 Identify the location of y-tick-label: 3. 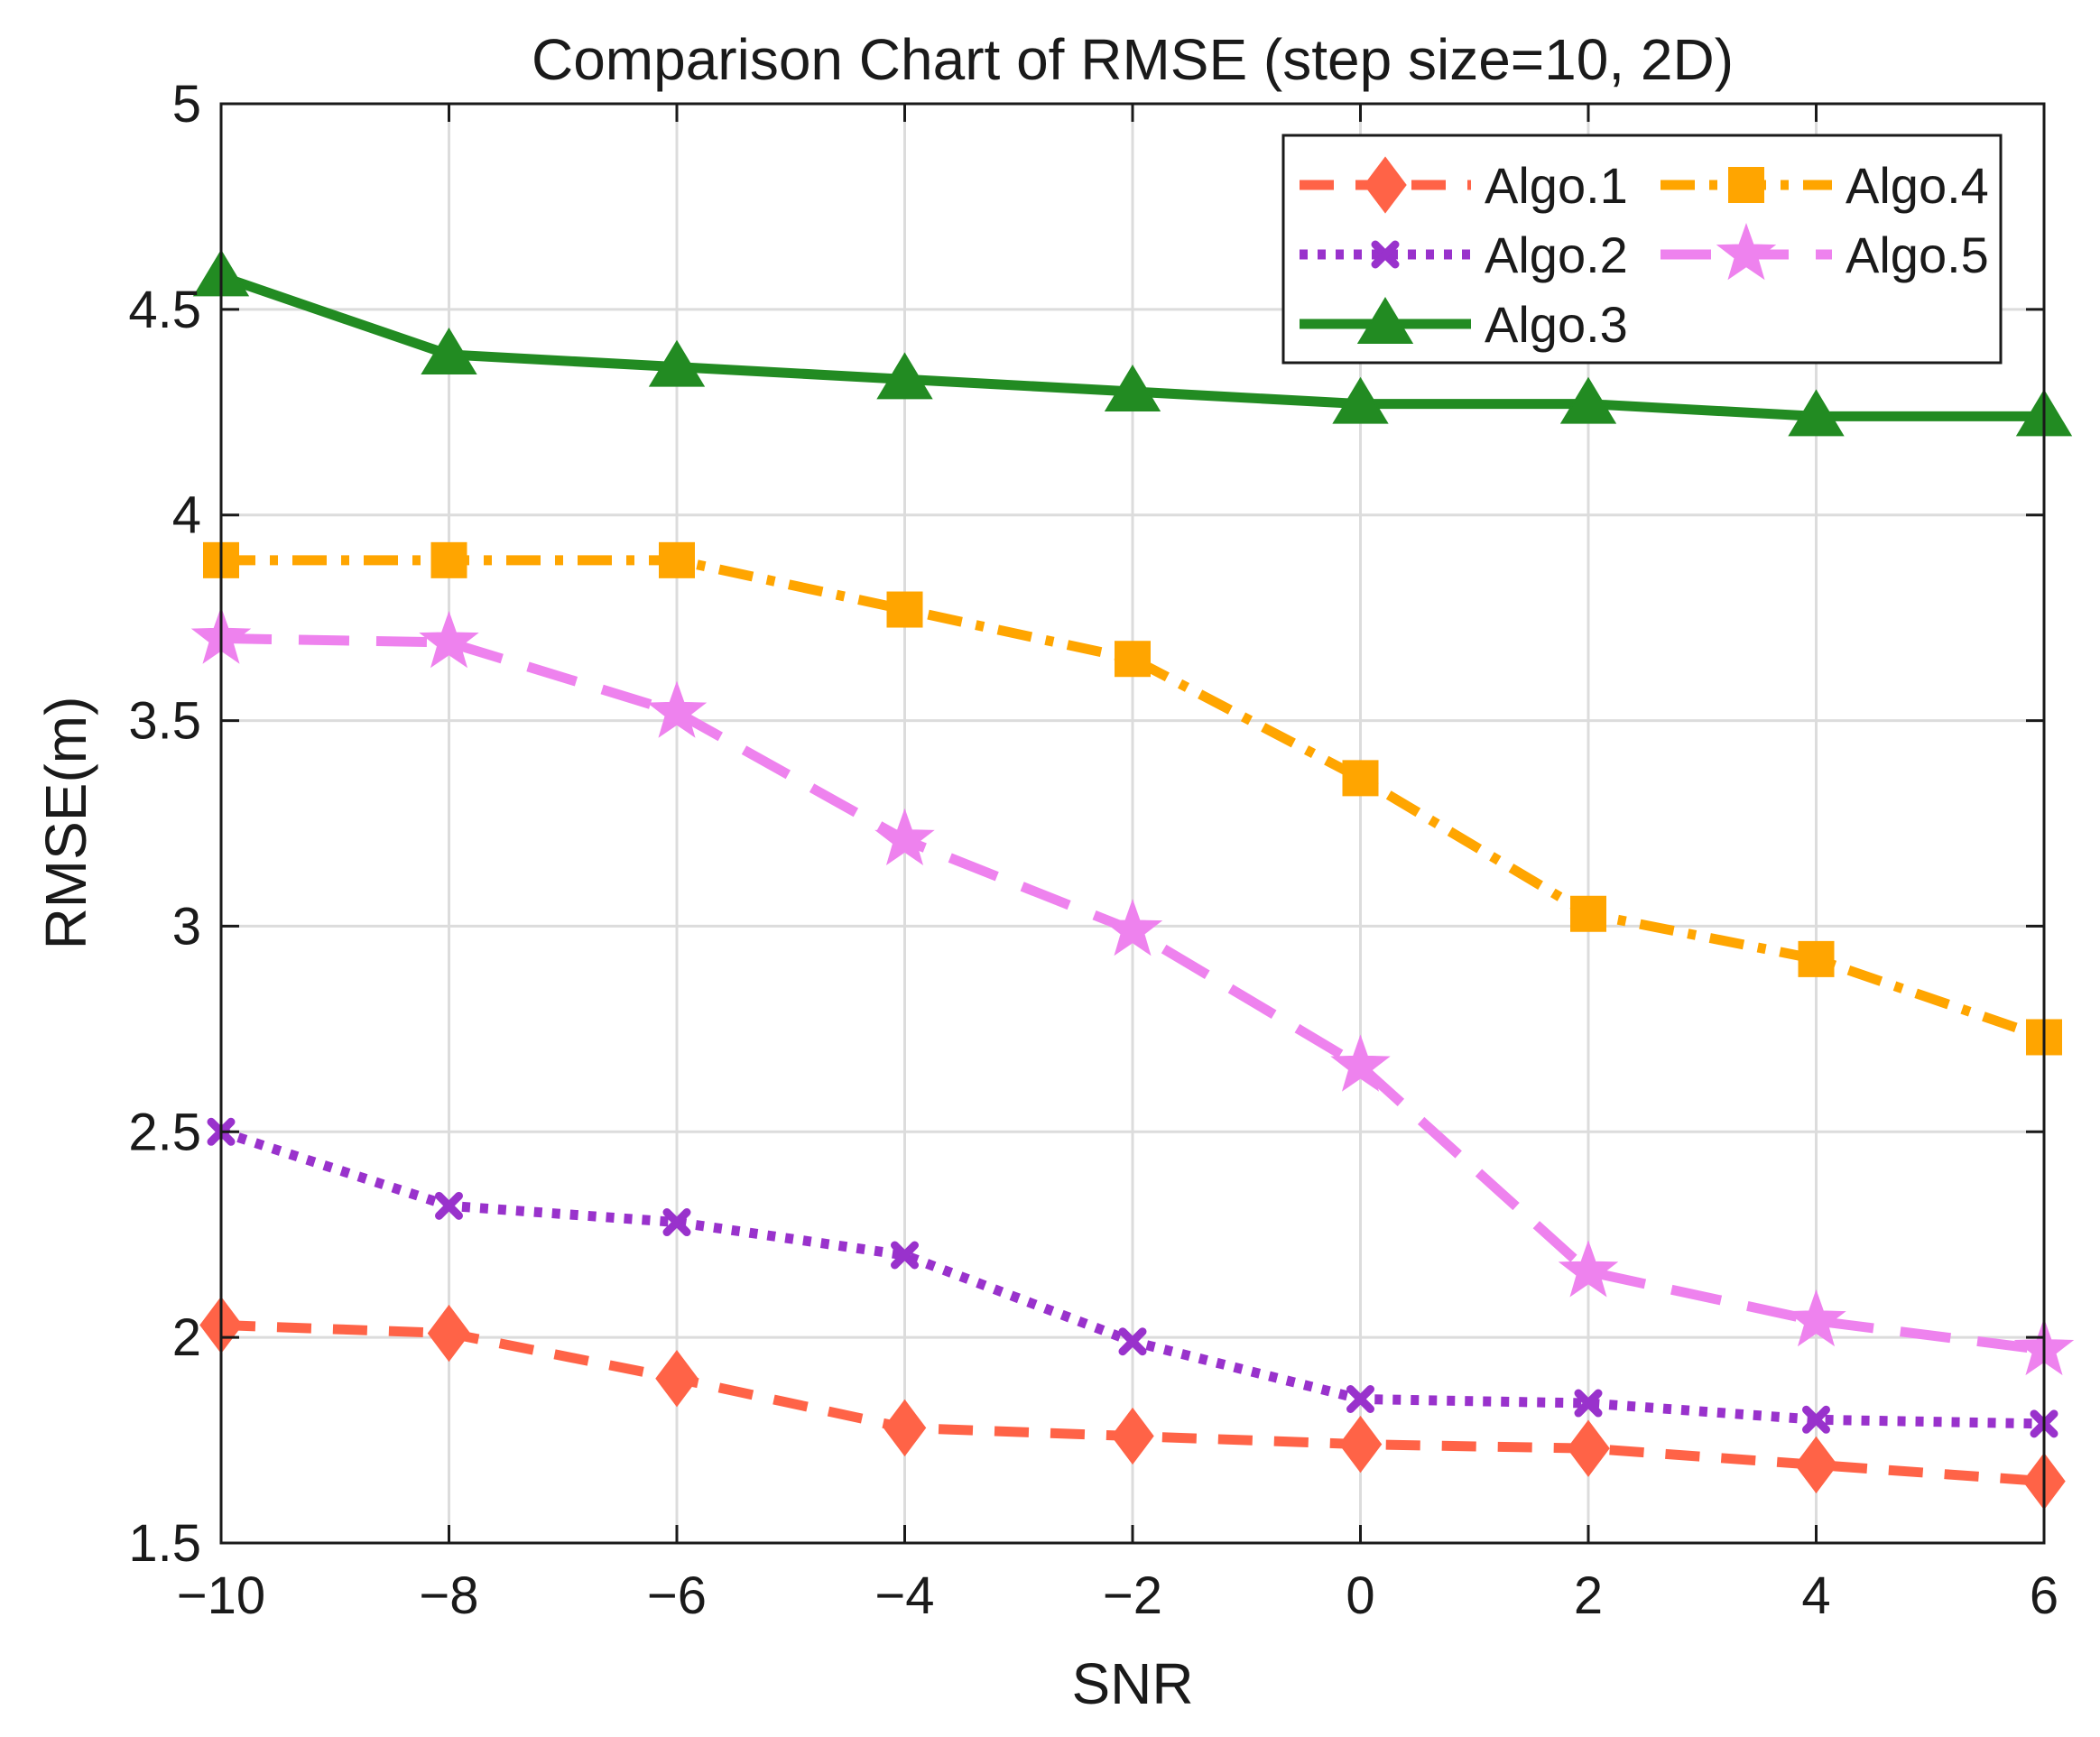
(186, 926).